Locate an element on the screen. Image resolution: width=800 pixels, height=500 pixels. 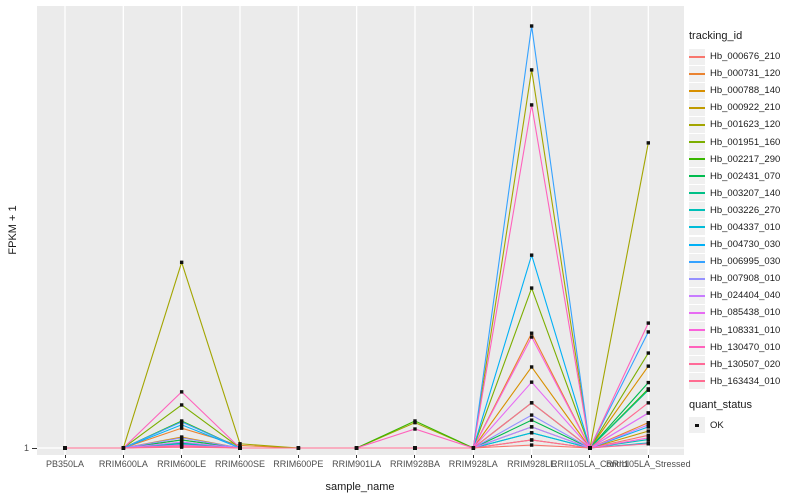
legend-entry-quant-ok: OK is located at coordinates (744, 425).